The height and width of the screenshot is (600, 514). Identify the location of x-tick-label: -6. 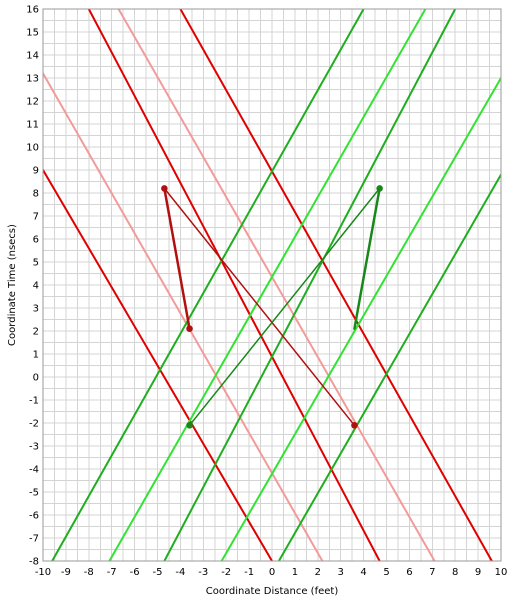
(135, 572).